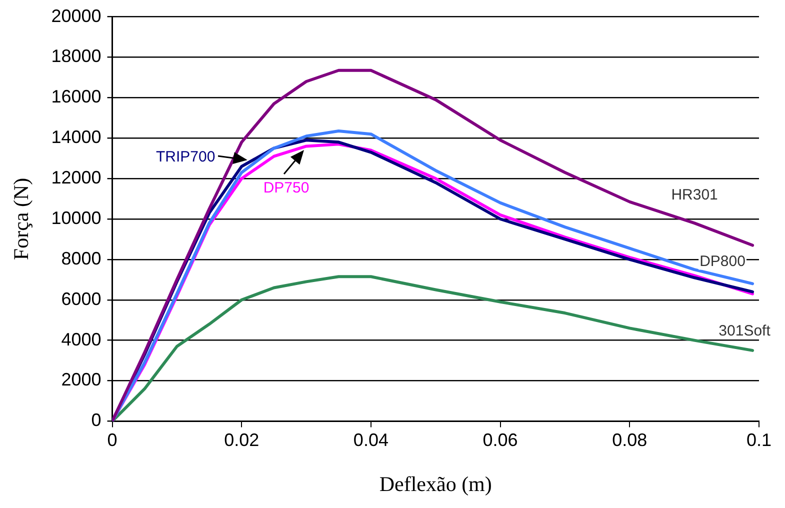 The width and height of the screenshot is (785, 508). What do you see at coordinates (81, 298) in the screenshot?
I see `y-tick-label: 6000` at bounding box center [81, 298].